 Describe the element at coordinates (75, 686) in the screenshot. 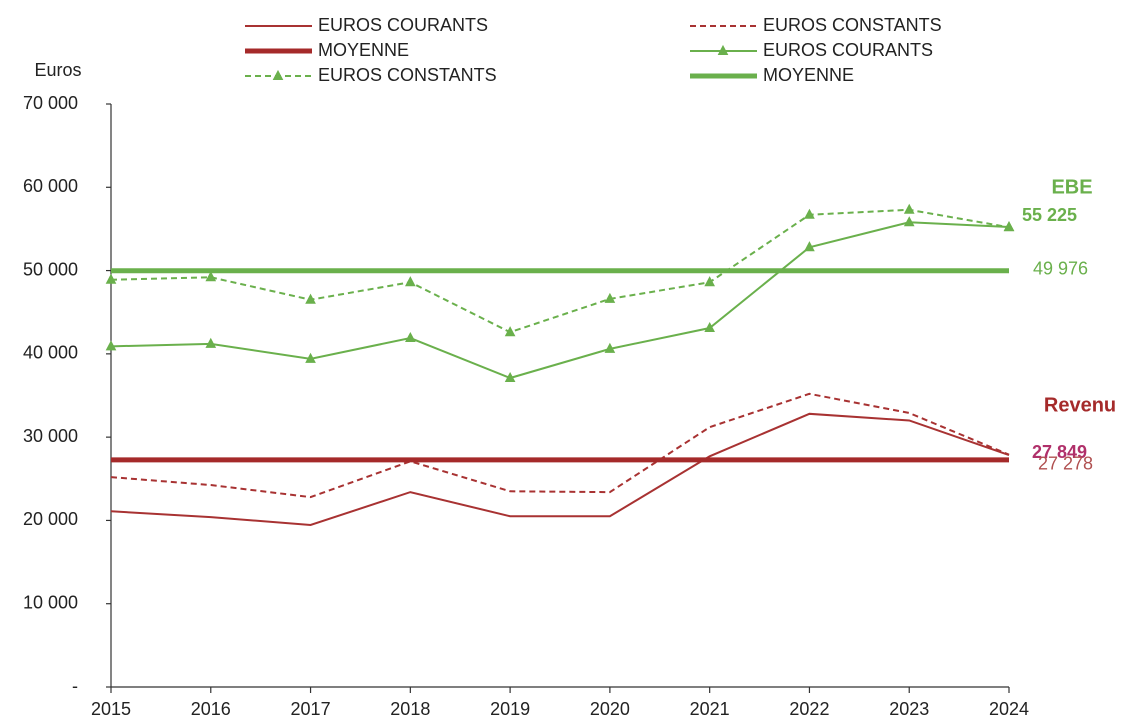

I see `y-tick-label: -` at that location.